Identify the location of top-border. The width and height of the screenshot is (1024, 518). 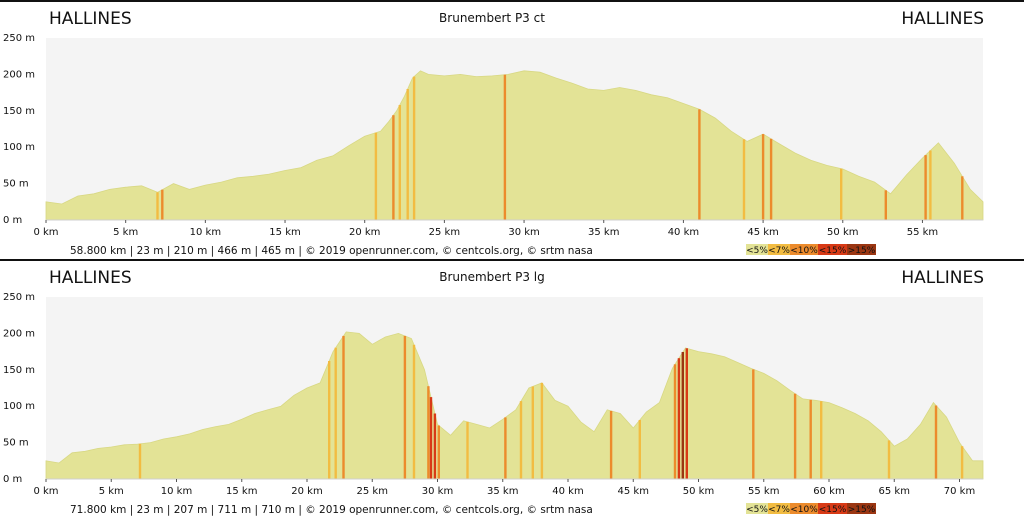
(512, 1).